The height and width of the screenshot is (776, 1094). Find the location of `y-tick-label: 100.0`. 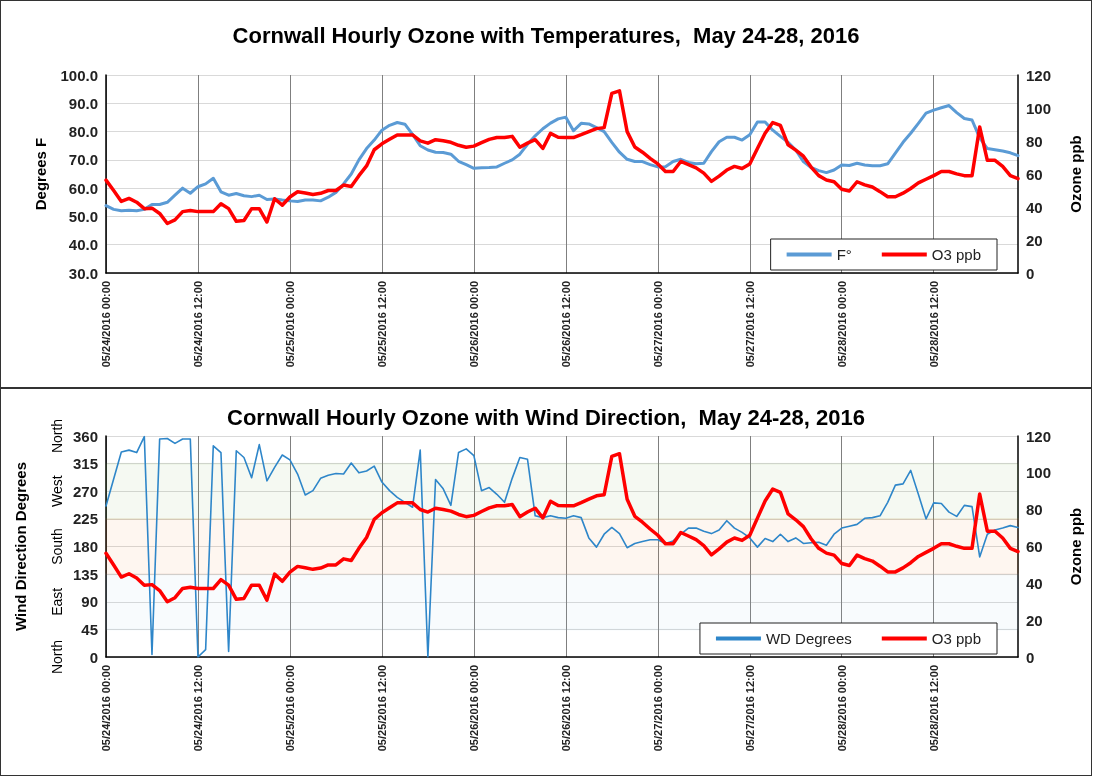

y-tick-label: 100.0 is located at coordinates (79, 75).